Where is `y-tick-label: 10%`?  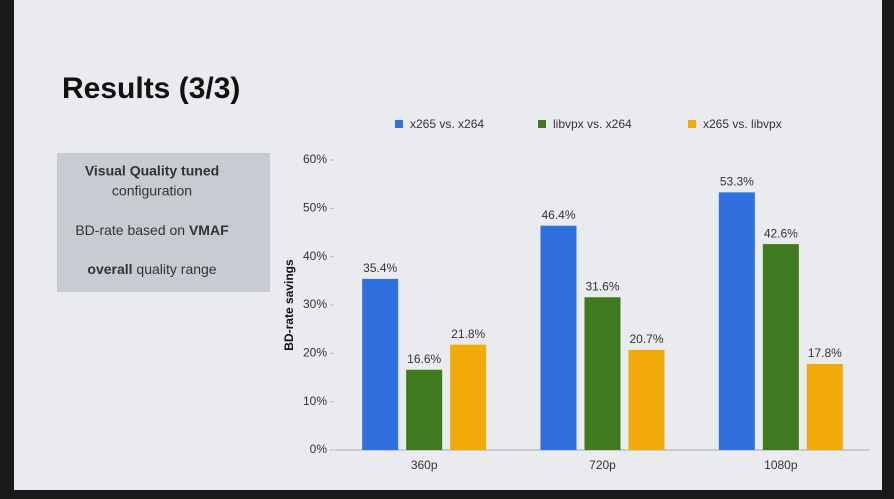 y-tick-label: 10% is located at coordinates (315, 401).